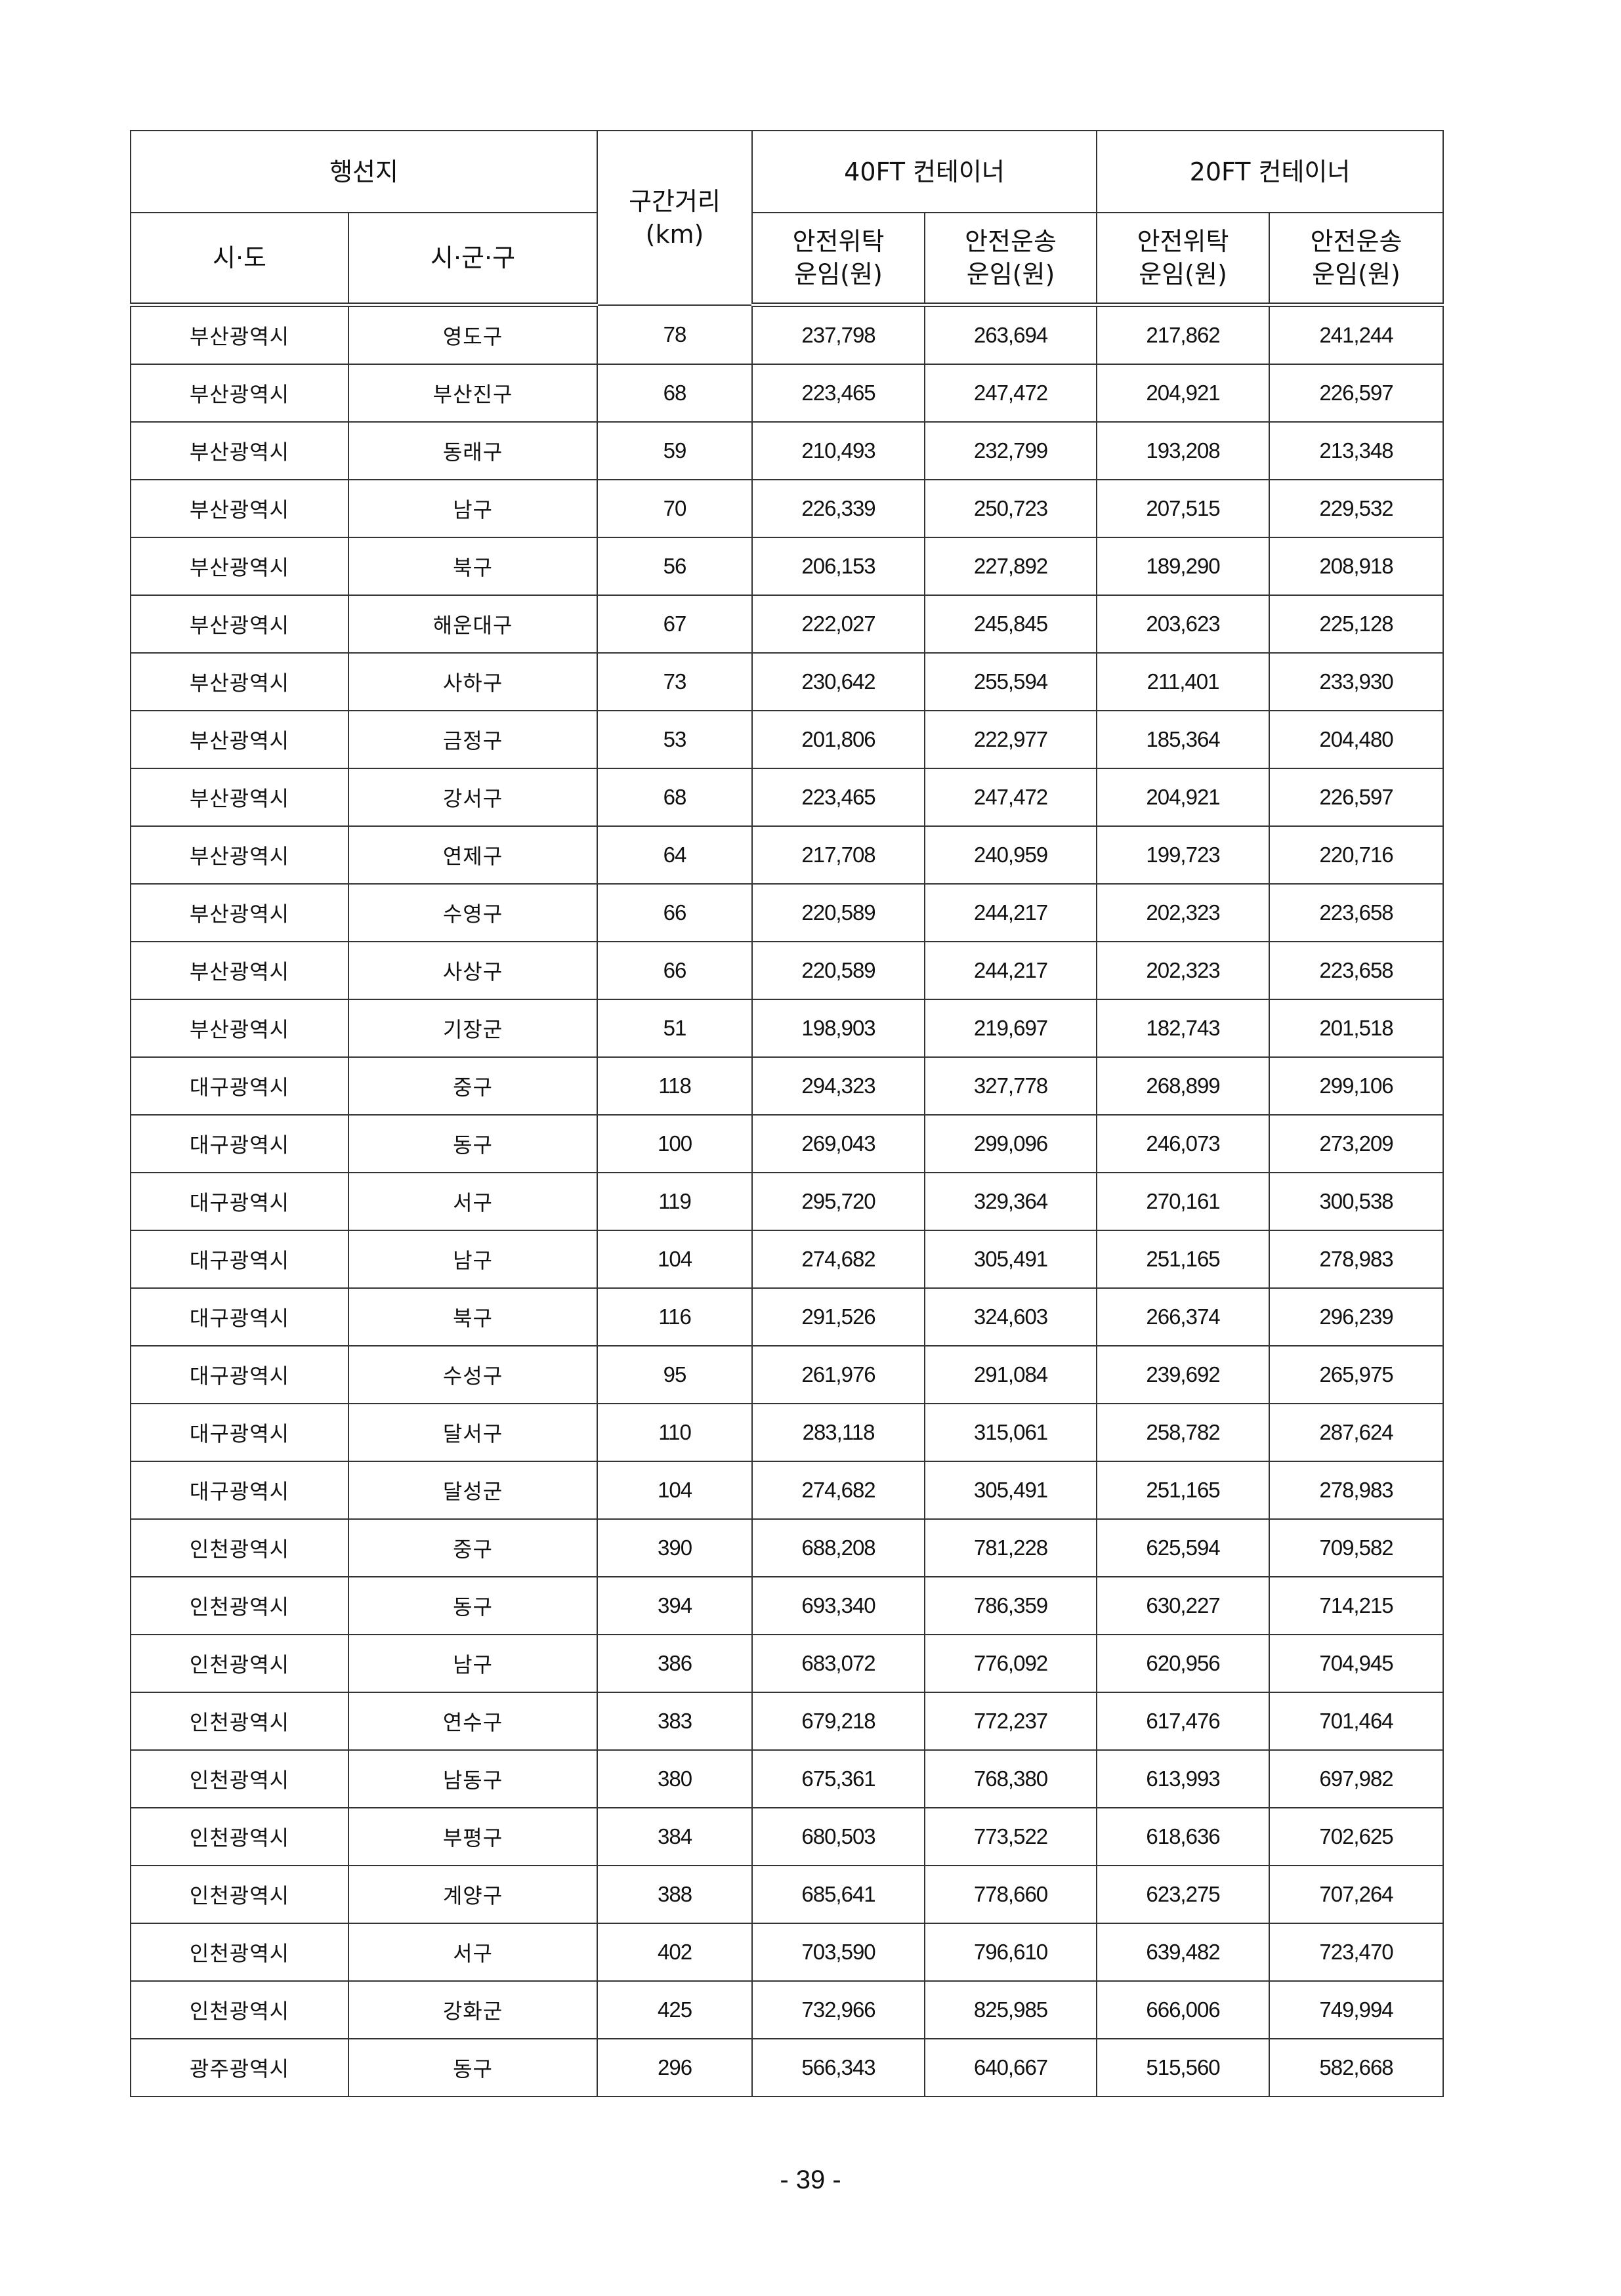 The image size is (1621, 2296). Describe the element at coordinates (675, 1316) in the screenshot. I see `cell-distance: 116` at that location.